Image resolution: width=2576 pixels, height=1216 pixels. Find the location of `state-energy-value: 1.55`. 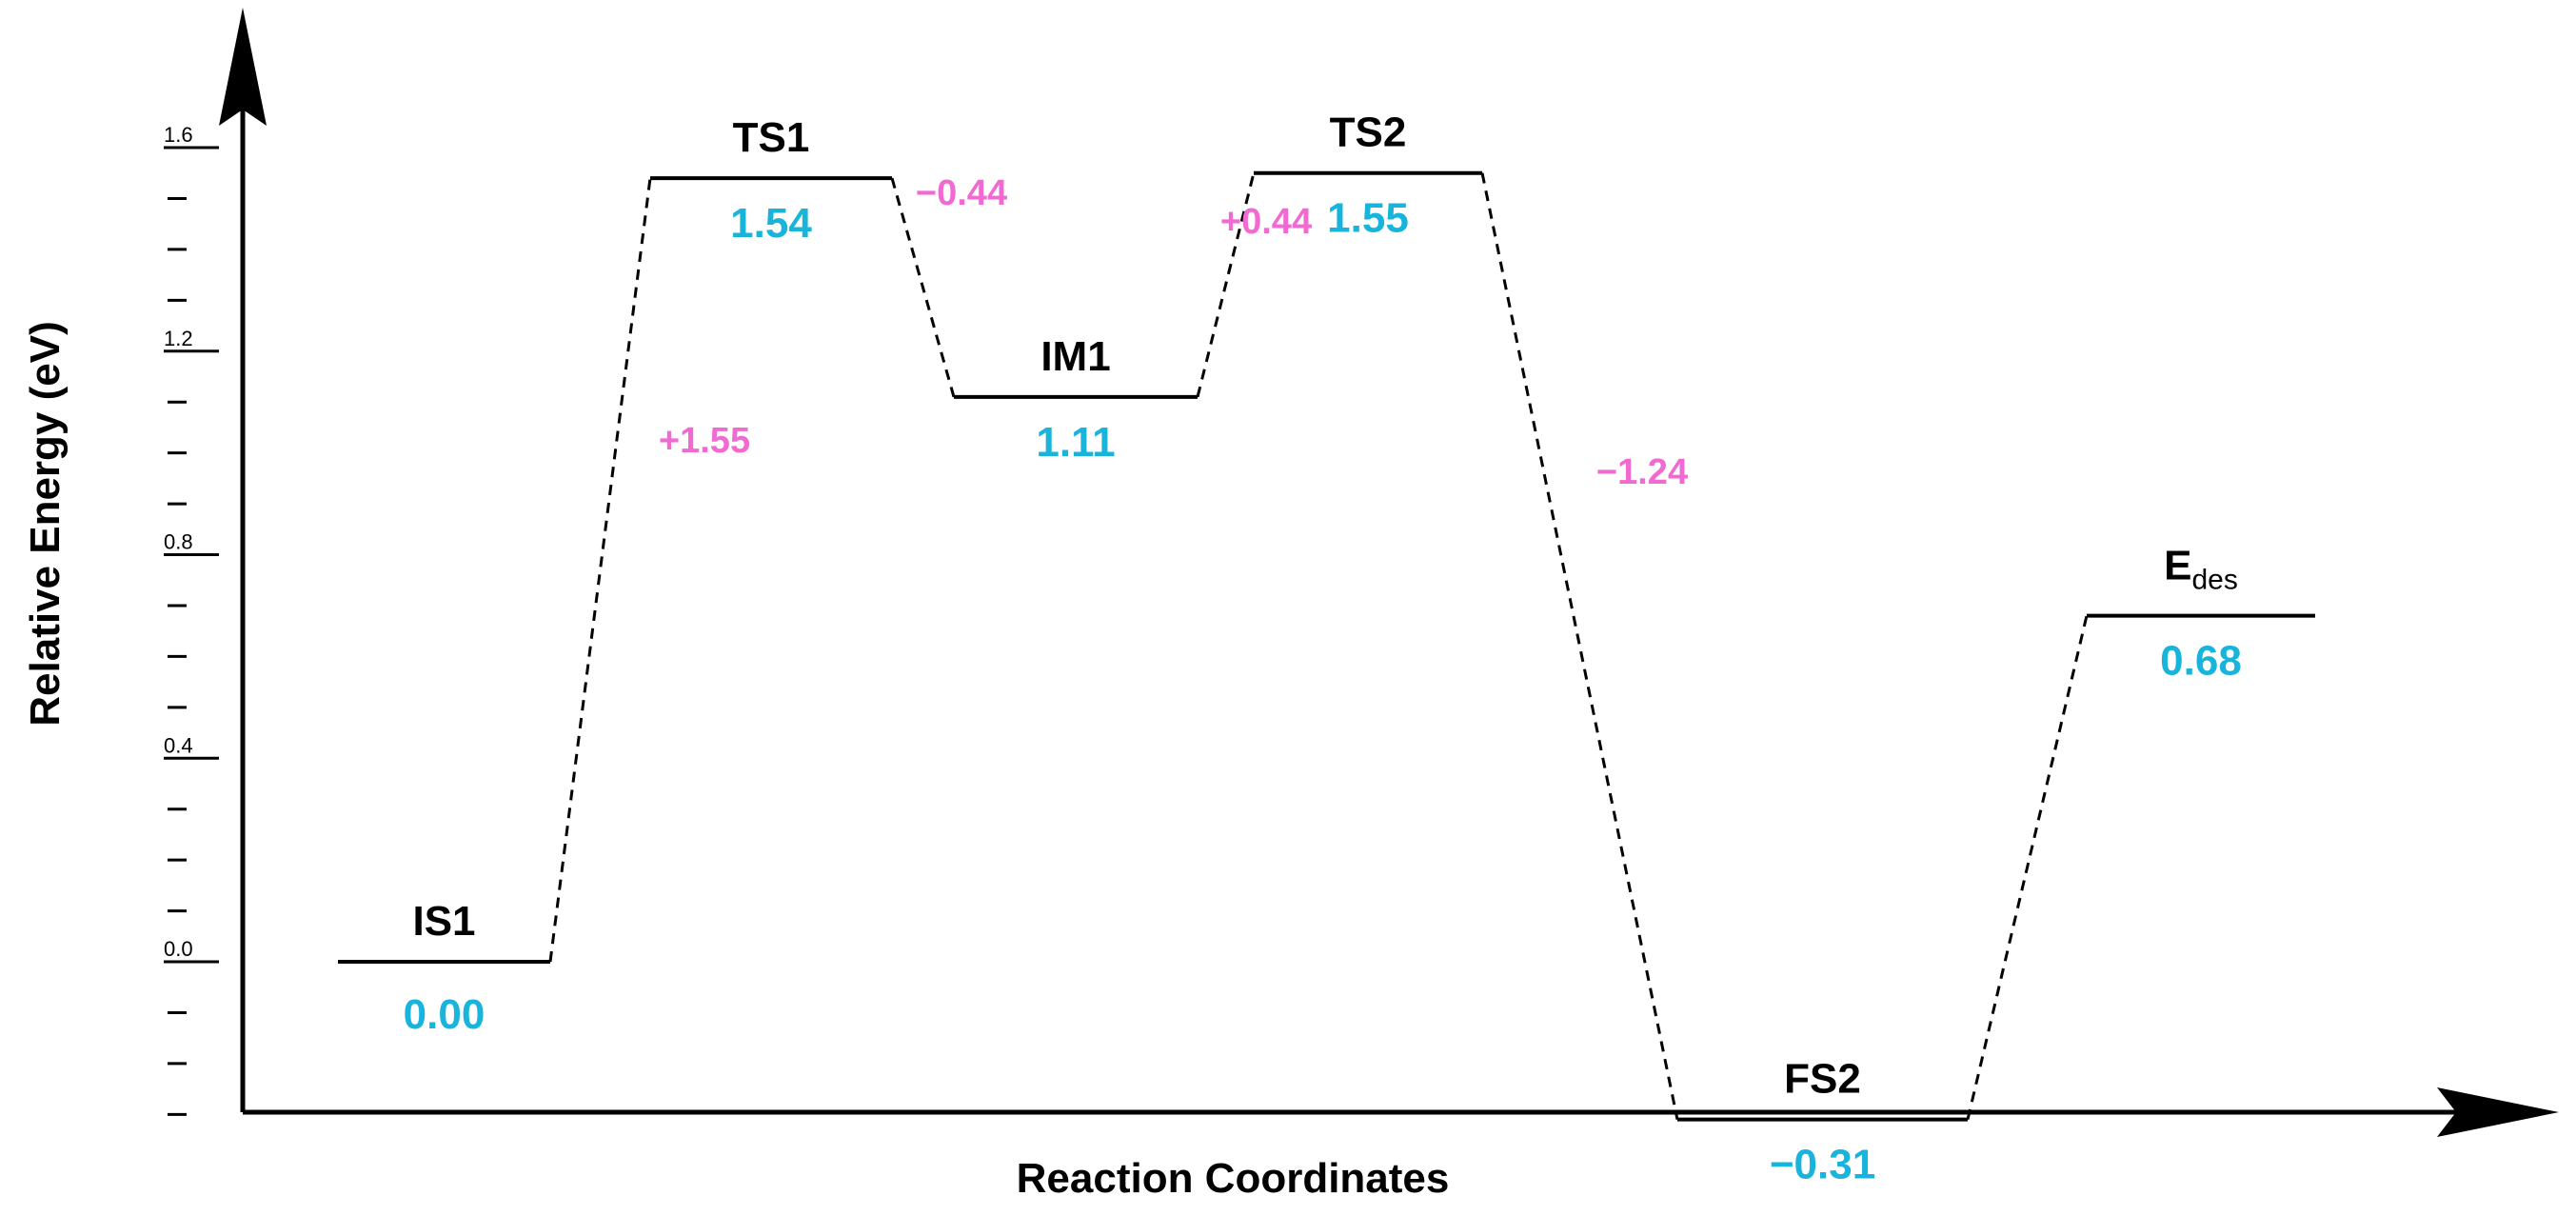

state-energy-value: 1.55 is located at coordinates (1368, 219).